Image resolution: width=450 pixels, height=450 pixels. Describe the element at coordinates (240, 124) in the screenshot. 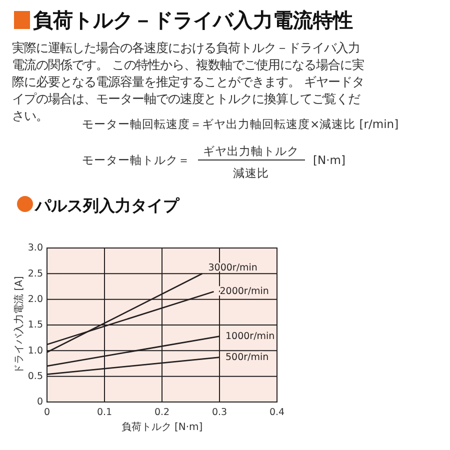

I see `text: モーター軸回転速度＝ギヤ出力軸回転速度×減速比 [r/min]` at that location.